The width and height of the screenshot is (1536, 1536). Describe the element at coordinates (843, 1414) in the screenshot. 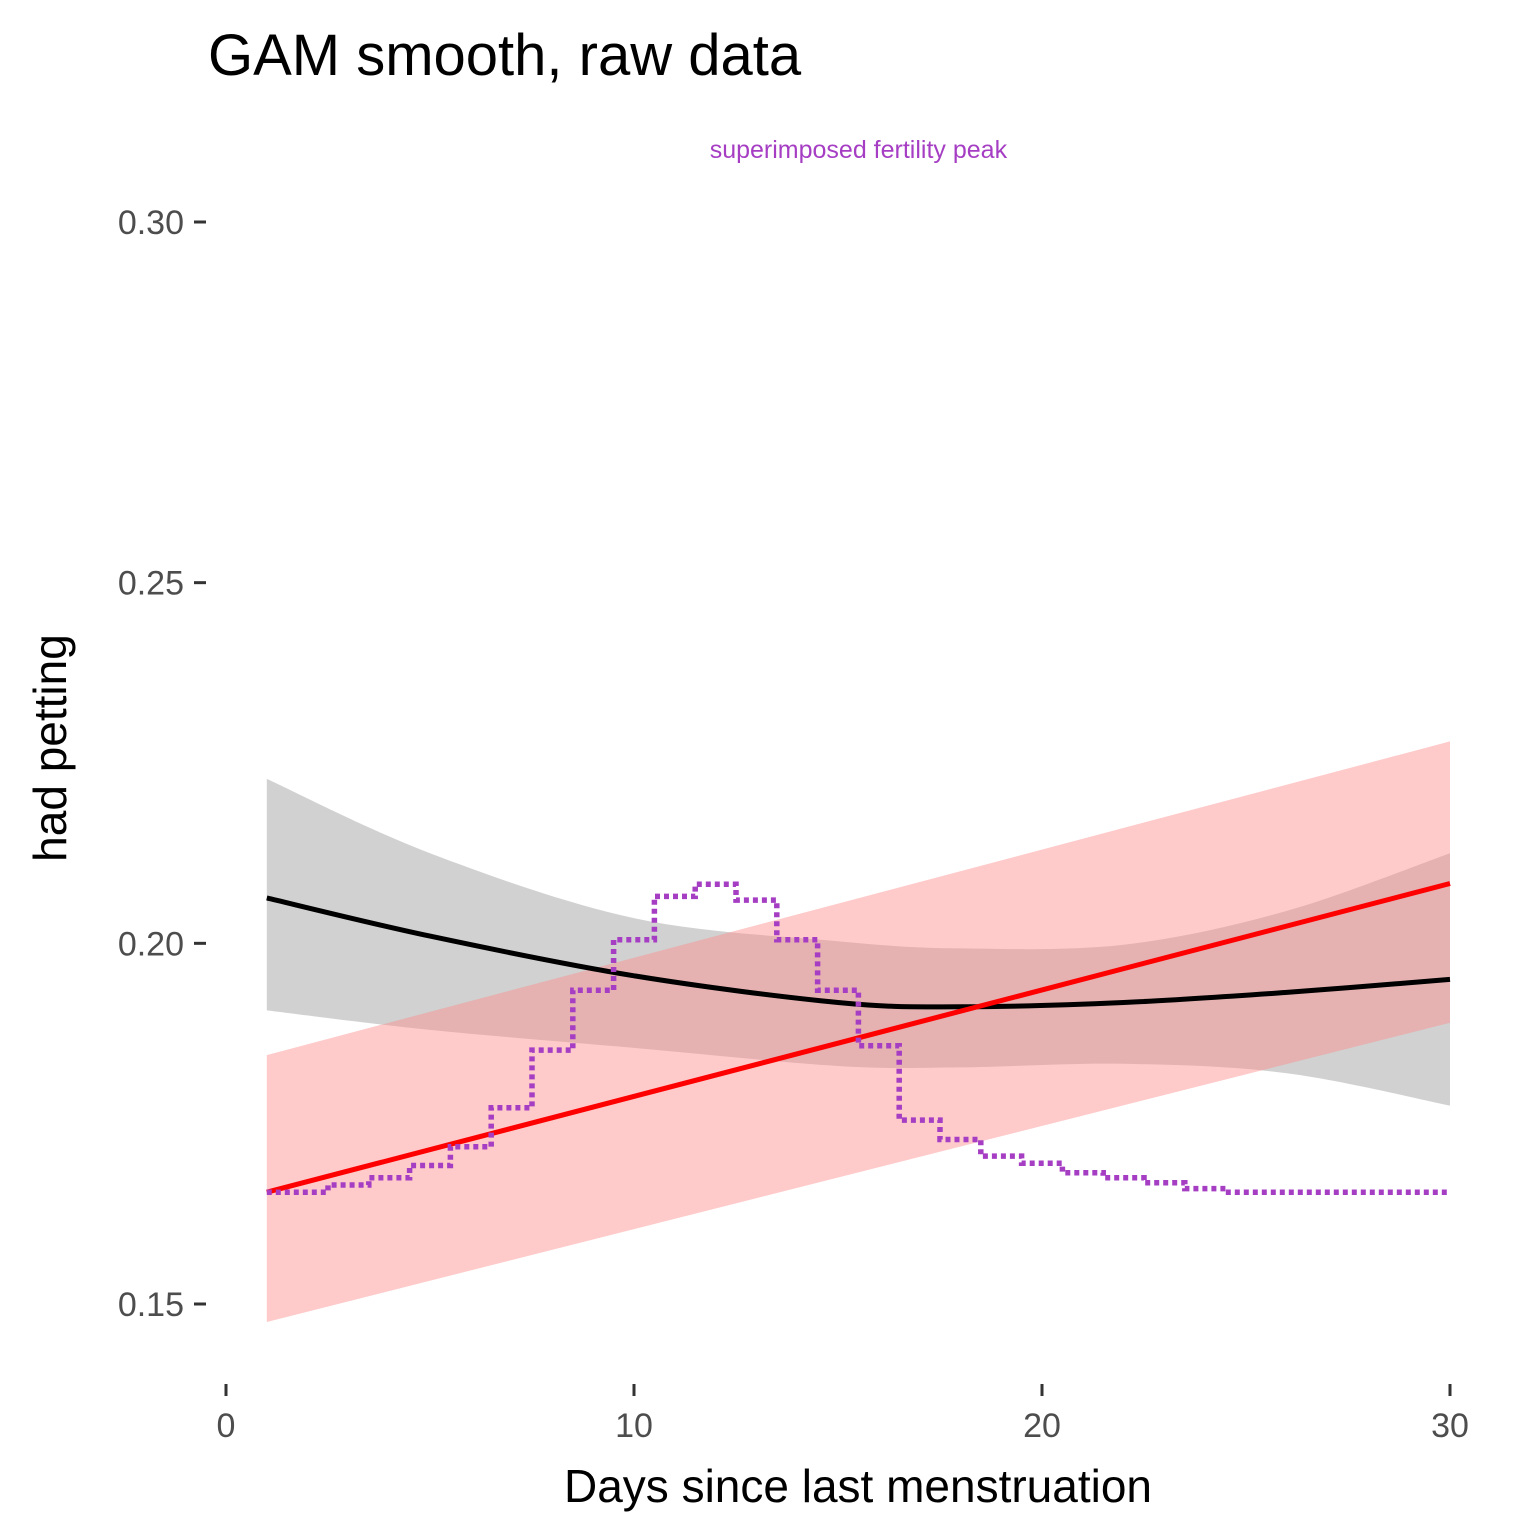

I see `x-axis: 0 10 20 30` at that location.